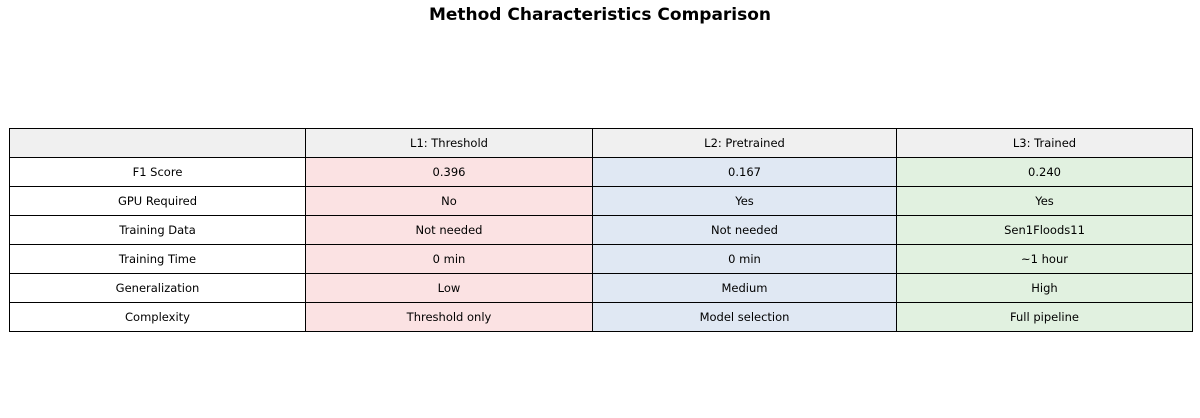 The height and width of the screenshot is (418, 1200). Describe the element at coordinates (744, 288) in the screenshot. I see `table-cell: Medium` at that location.